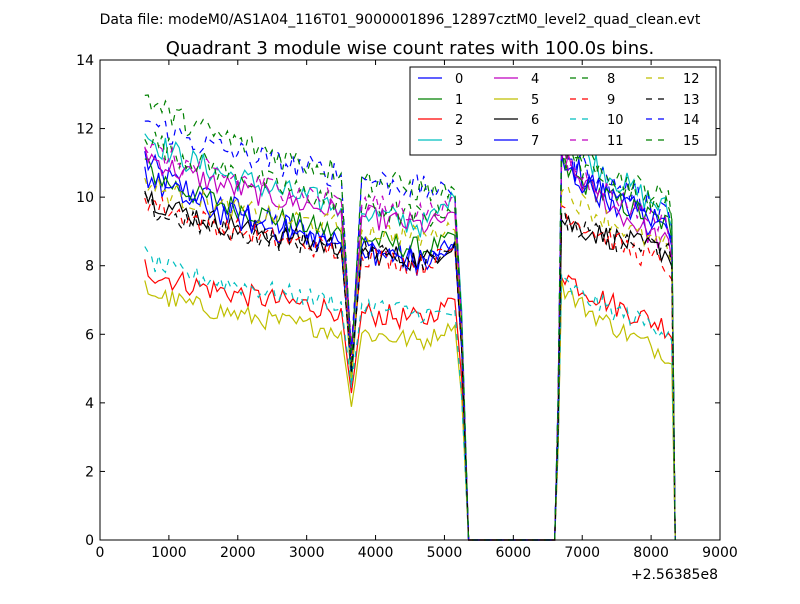  What do you see at coordinates (169, 553) in the screenshot?
I see `x-tick-label: 1000` at bounding box center [169, 553].